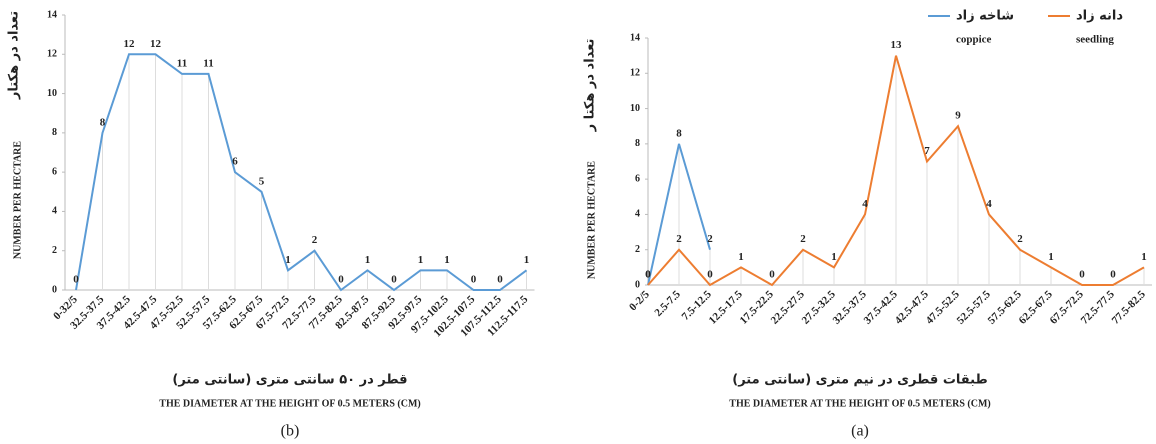 The image size is (1156, 444). What do you see at coordinates (927, 151) in the screenshot?
I see `data-label: 7` at bounding box center [927, 151].